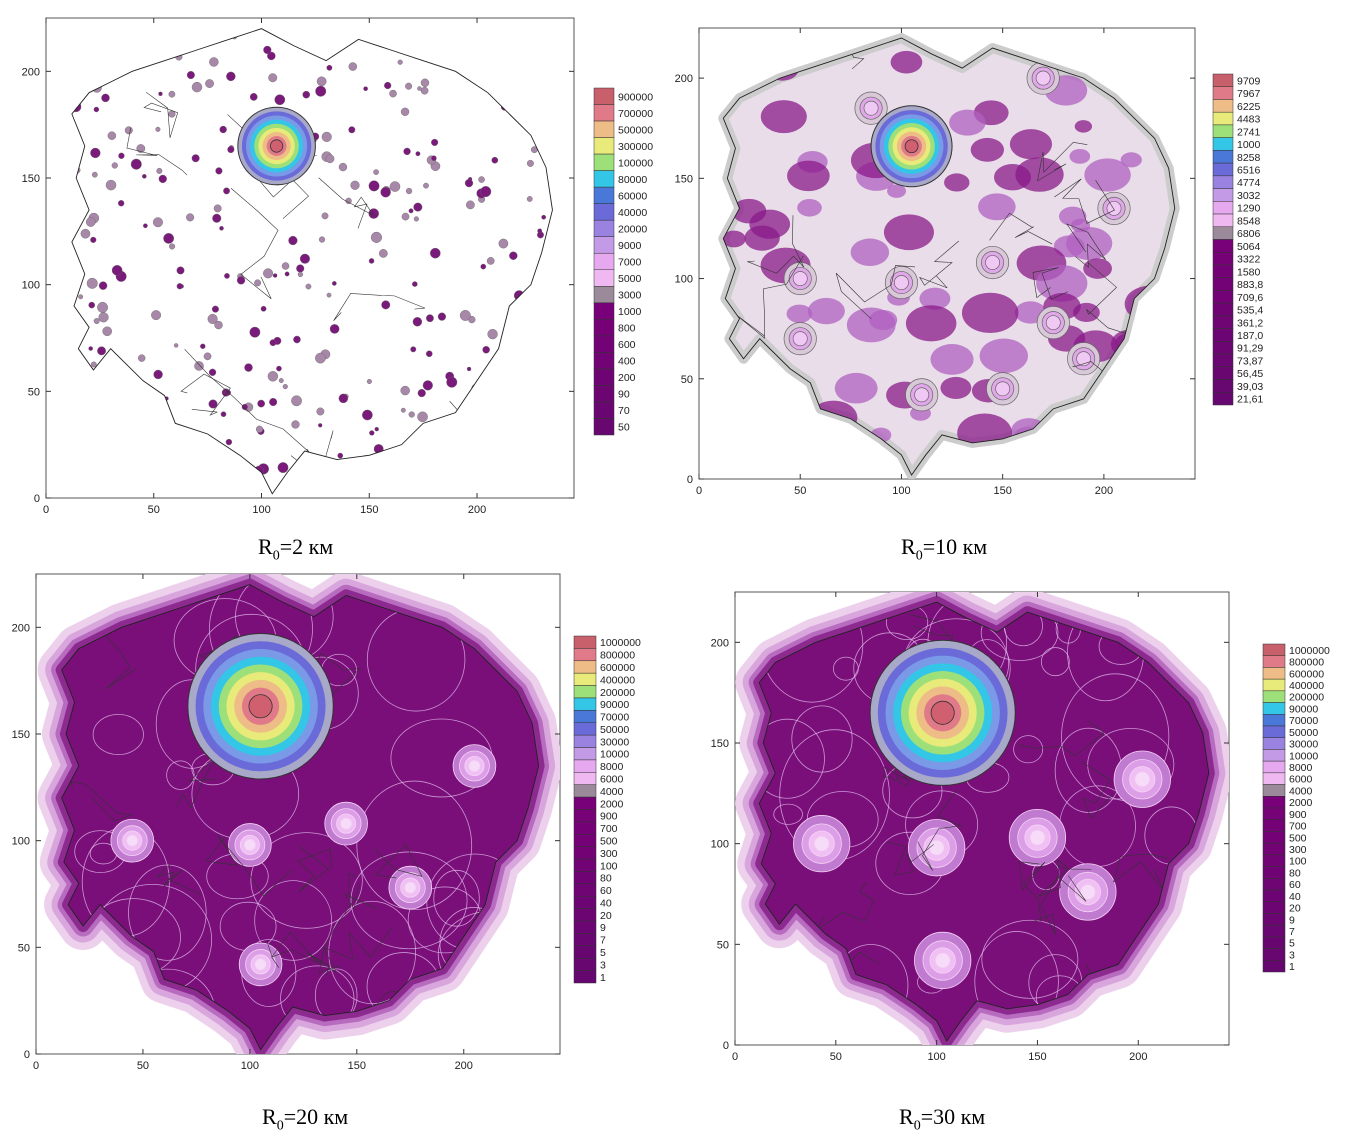 Image resolution: width=1346 pixels, height=1134 pixels. Describe the element at coordinates (1249, 94) in the screenshot. I see `legend-label: 7967` at that location.